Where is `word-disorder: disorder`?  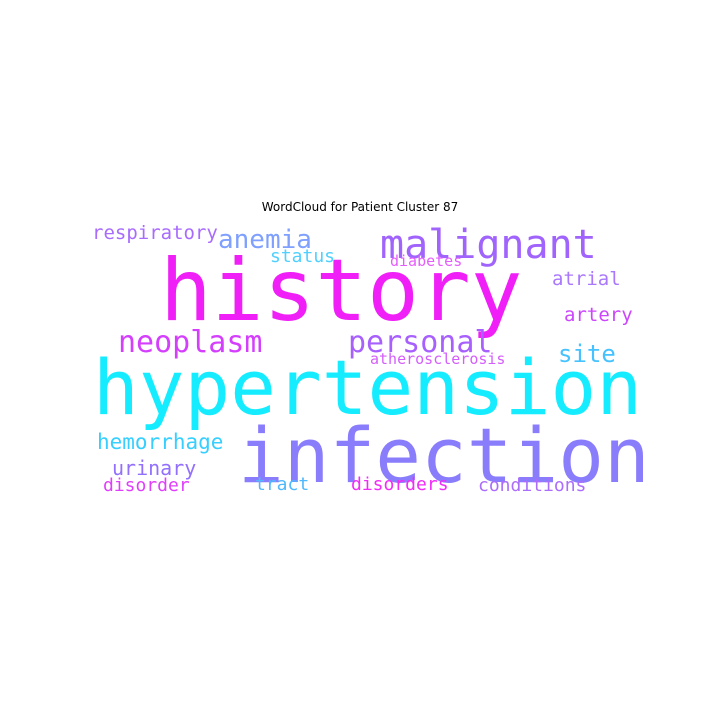
word-disorder: disorder is located at coordinates (146, 485).